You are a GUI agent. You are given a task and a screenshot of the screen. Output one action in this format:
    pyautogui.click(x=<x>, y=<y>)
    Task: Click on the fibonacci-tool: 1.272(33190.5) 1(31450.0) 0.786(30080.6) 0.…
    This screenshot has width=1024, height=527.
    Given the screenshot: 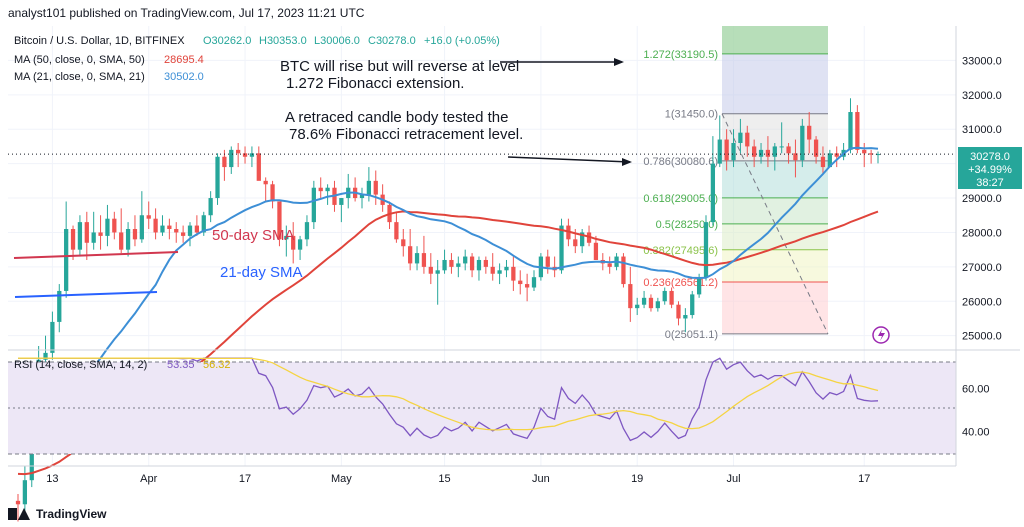 What is the action you would take?
    pyautogui.click(x=736, y=183)
    